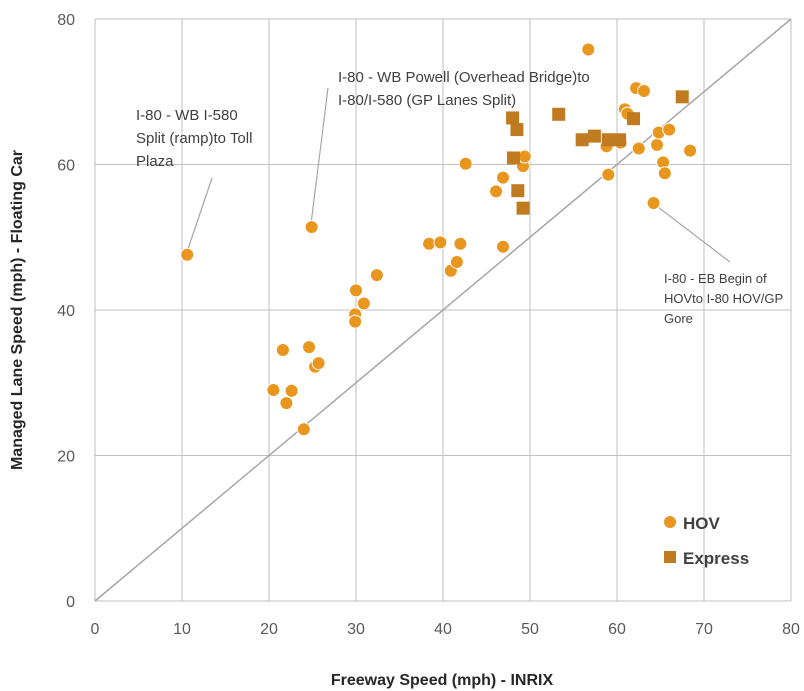  What do you see at coordinates (66, 20) in the screenshot?
I see `y-tick-label-80: 80` at bounding box center [66, 20].